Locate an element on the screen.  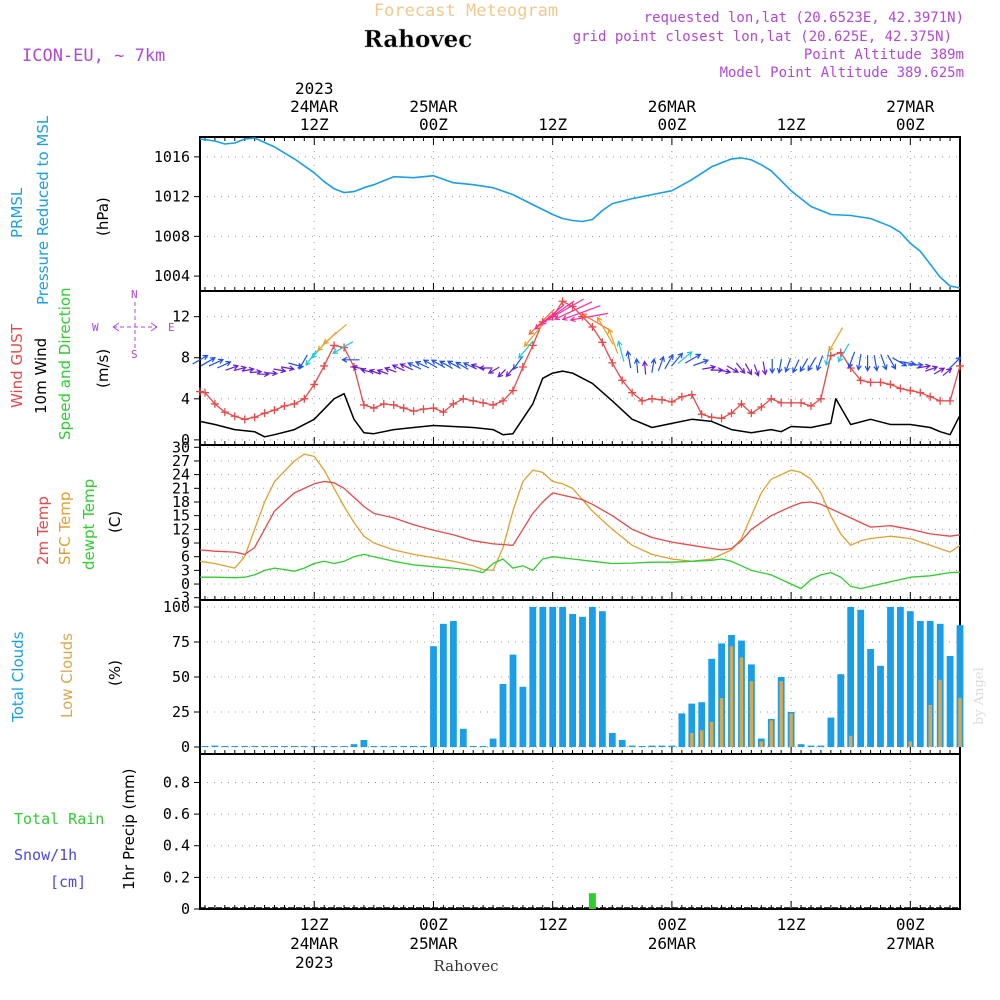
requested-coords: requested lon,lat (20.6523E, 42.3971N) is located at coordinates (804, 18).